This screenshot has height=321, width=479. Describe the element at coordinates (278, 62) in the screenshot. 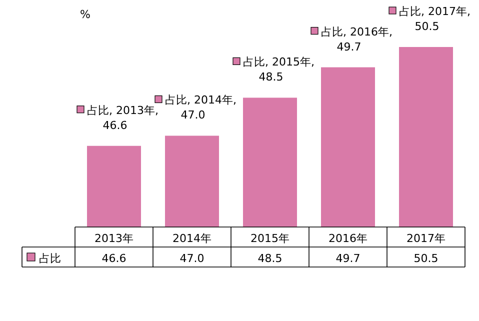

I see `annotation: 占比, 2015年,` at that location.